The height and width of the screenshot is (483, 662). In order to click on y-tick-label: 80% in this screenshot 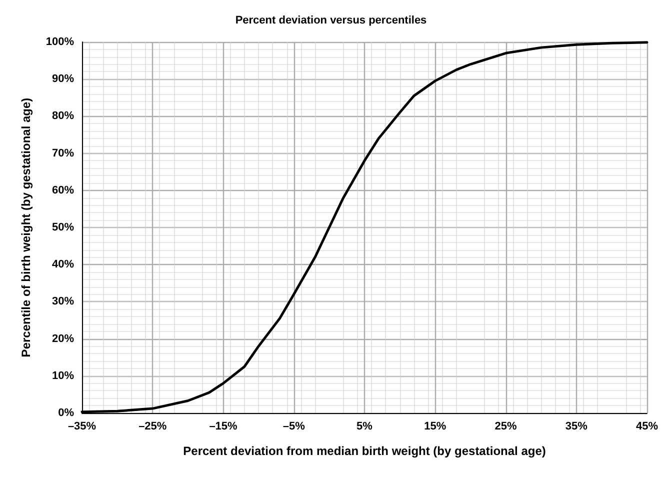, I will do `click(63, 116)`.